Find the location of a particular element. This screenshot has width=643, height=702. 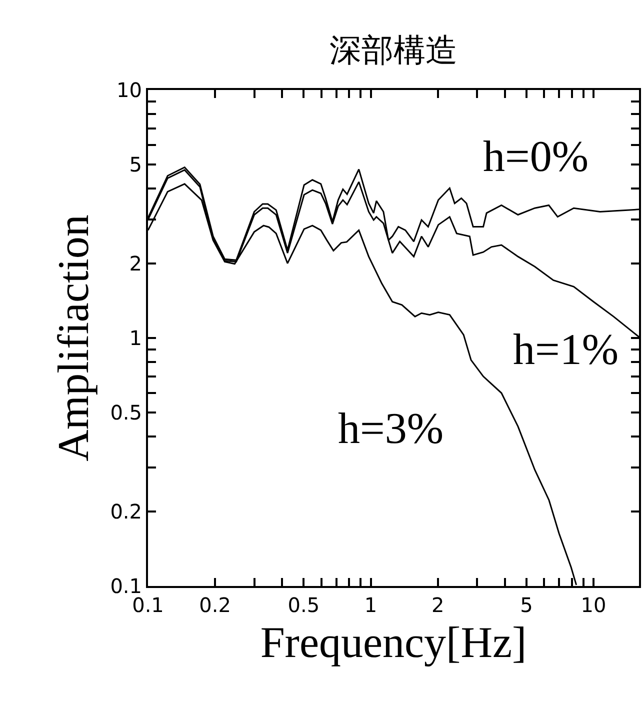

y-tick-label: 2 is located at coordinates (135, 263).